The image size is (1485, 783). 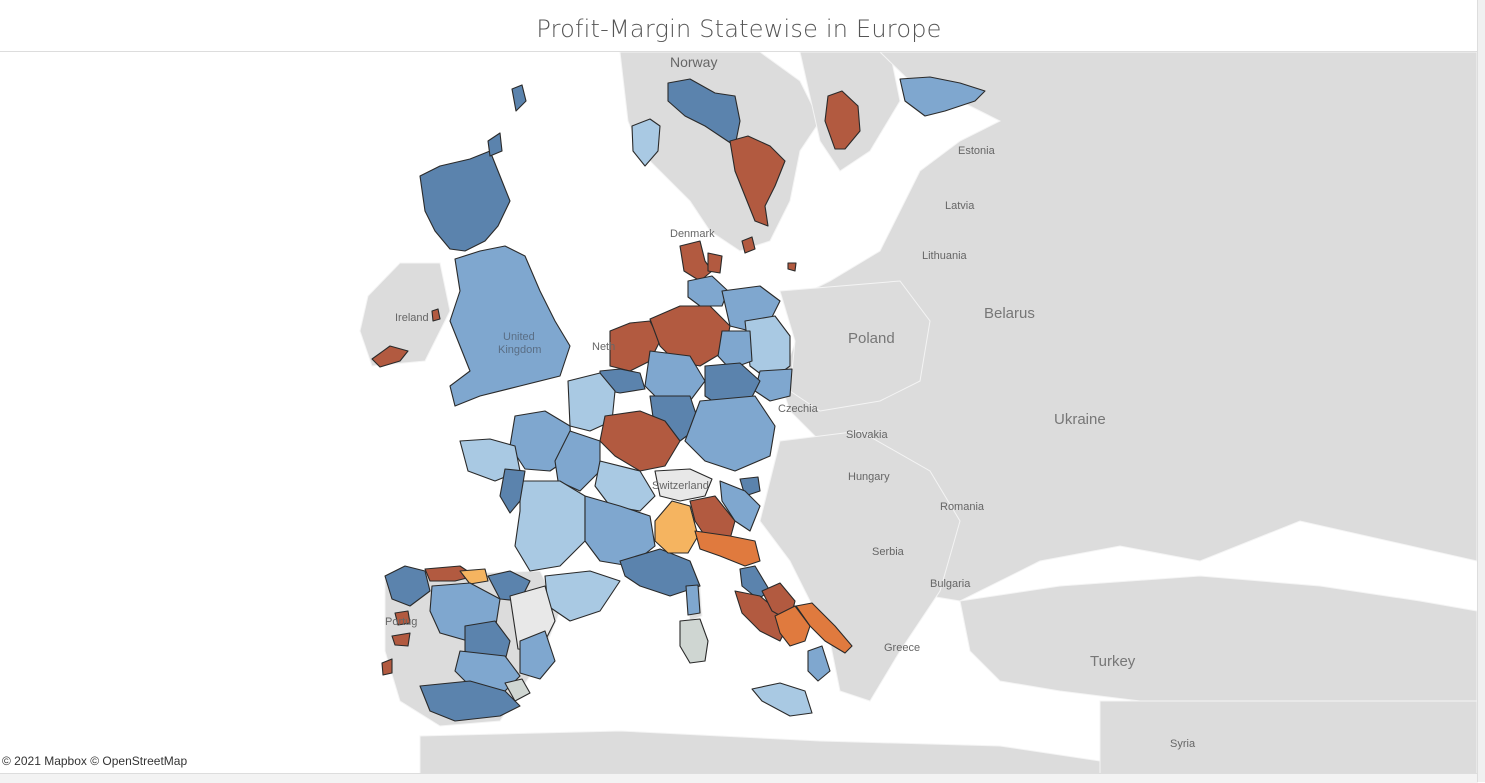 What do you see at coordinates (977, 151) in the screenshot?
I see `label-estonia: Estonia` at bounding box center [977, 151].